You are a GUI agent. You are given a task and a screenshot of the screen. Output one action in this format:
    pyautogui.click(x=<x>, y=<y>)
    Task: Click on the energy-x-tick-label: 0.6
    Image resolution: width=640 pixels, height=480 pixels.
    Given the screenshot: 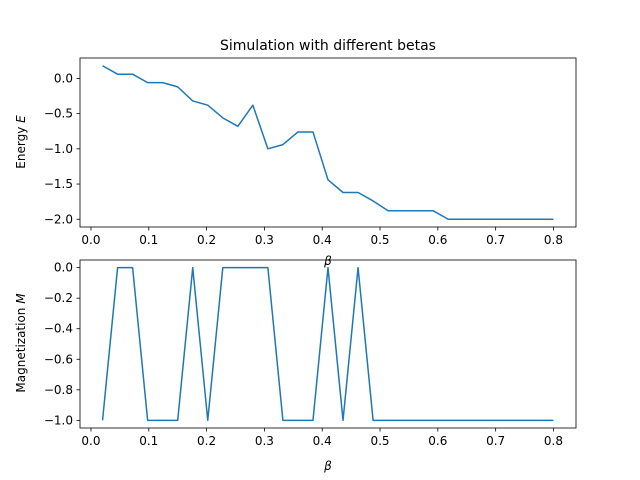 What is the action you would take?
    pyautogui.click(x=437, y=240)
    